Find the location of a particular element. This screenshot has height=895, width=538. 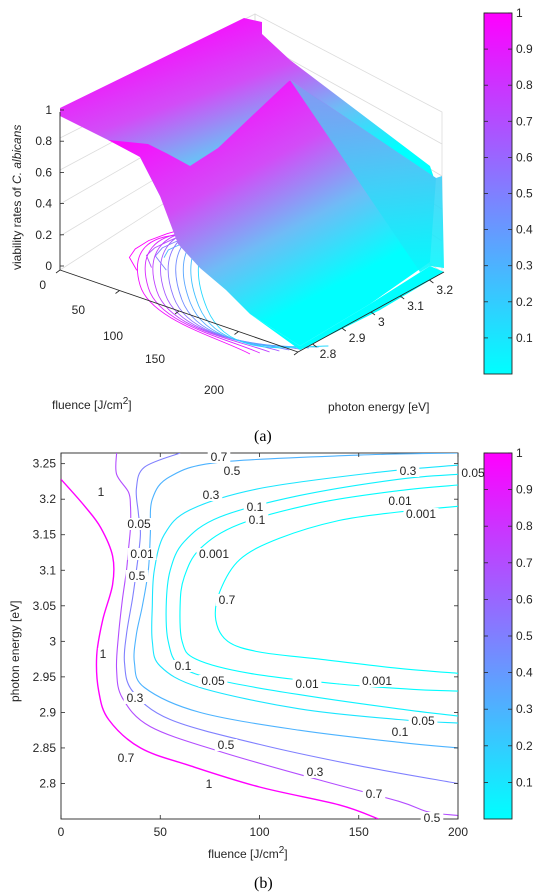

surface-x-axis-label: fluence [J/cm2] is located at coordinates (92, 404).